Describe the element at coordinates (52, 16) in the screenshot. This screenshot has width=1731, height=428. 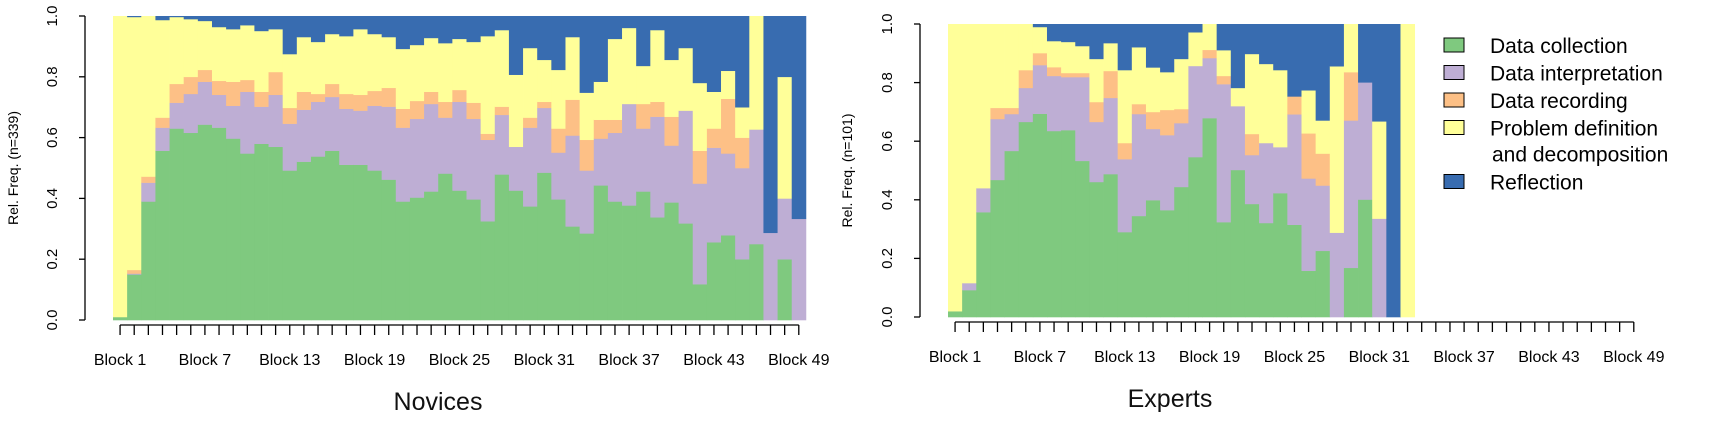
I see `y-tick-label: 1.0` at that location.